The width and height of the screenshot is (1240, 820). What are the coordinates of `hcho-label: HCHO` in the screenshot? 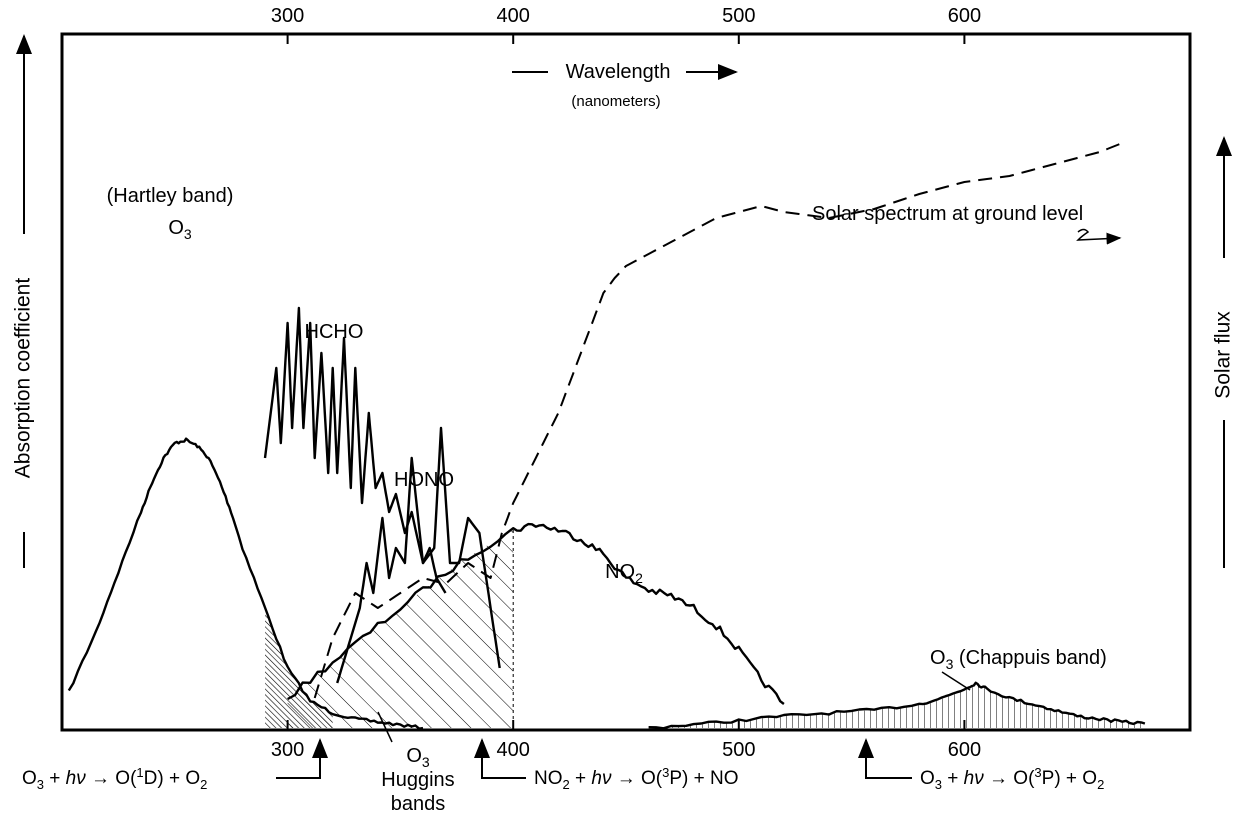 It's located at (334, 332).